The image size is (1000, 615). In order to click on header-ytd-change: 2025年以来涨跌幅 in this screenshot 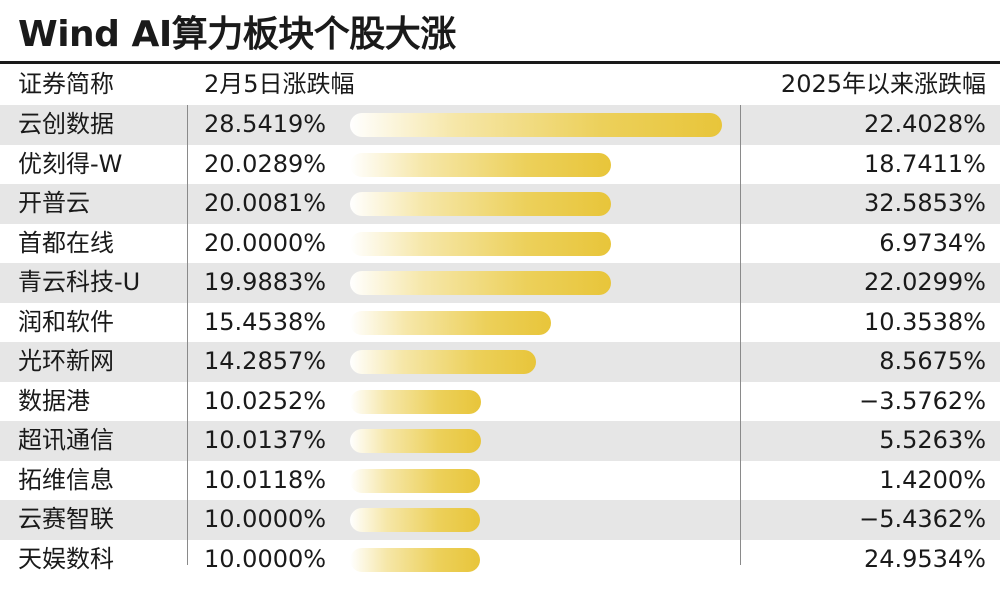, I will do `click(883, 84)`.